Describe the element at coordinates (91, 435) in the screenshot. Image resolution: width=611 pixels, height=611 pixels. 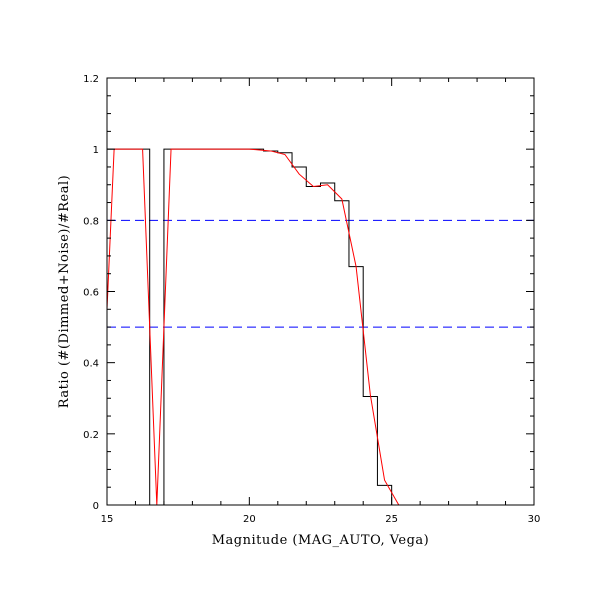
I see `y-tick-label: 0.2` at that location.